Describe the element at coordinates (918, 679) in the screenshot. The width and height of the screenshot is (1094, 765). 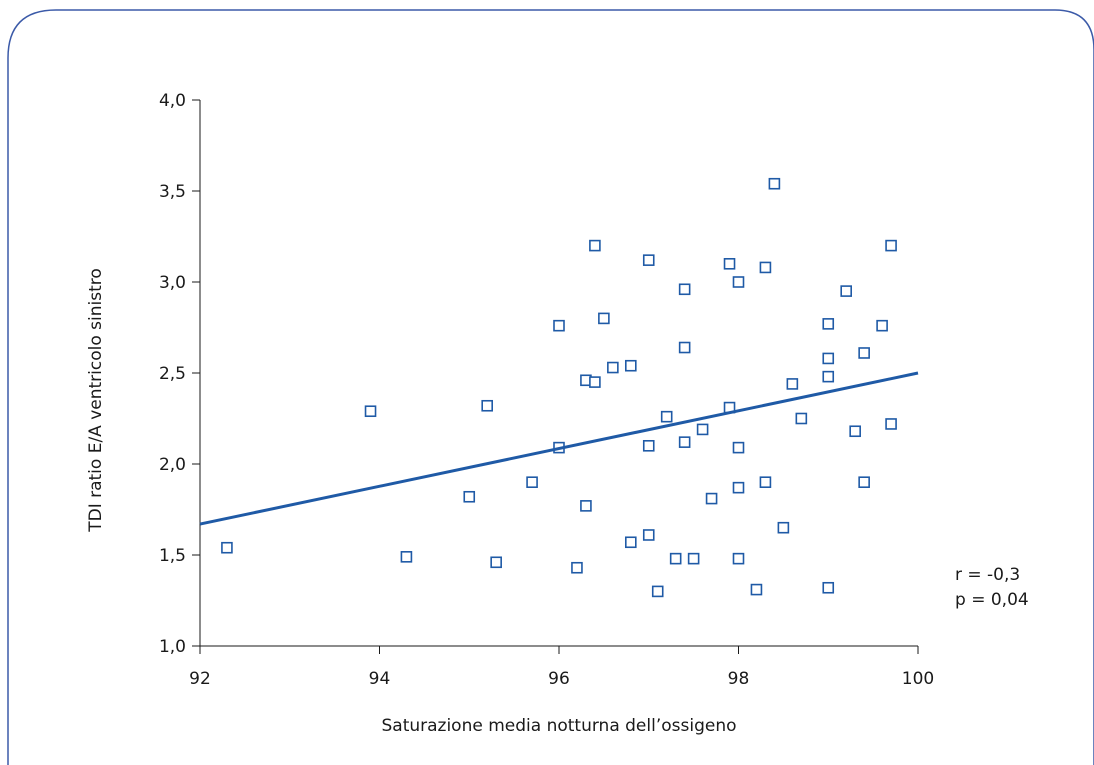
I see `x-tick-label: 100` at that location.